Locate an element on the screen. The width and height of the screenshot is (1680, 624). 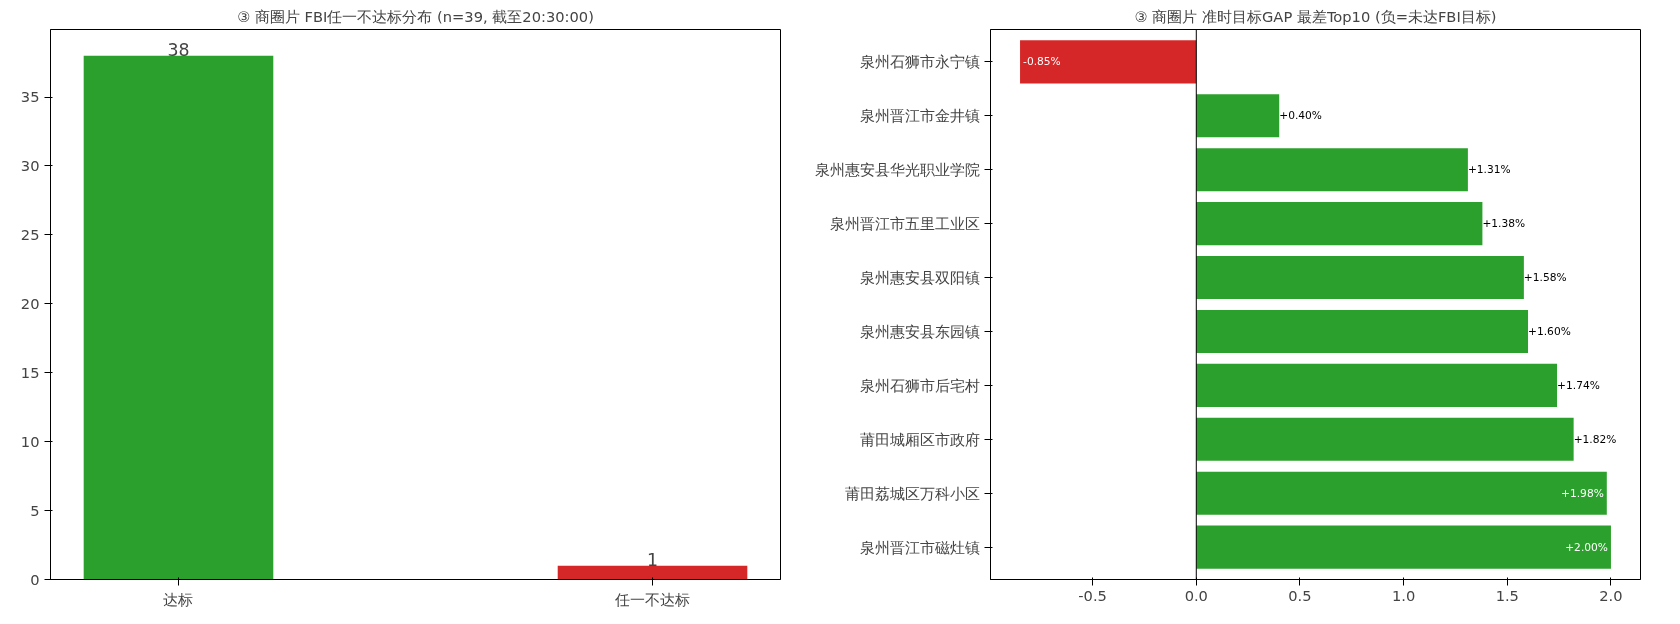
x-tick-label: 1.5 is located at coordinates (1507, 595).